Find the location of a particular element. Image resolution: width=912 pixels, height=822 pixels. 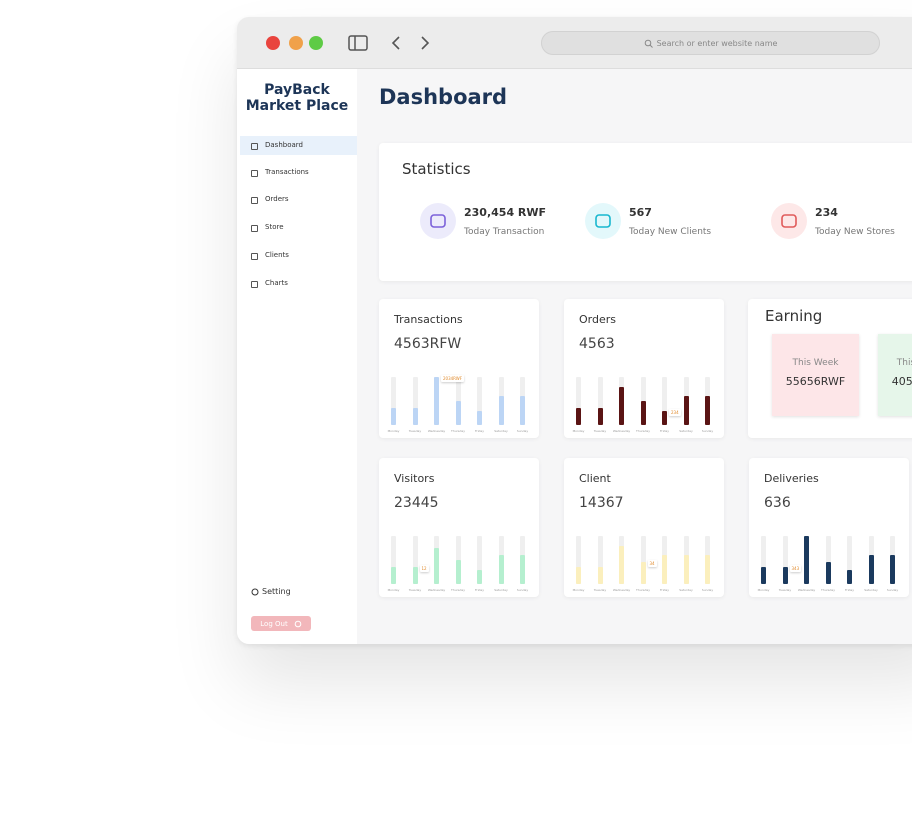

tooltip: 34 is located at coordinates (652, 564).